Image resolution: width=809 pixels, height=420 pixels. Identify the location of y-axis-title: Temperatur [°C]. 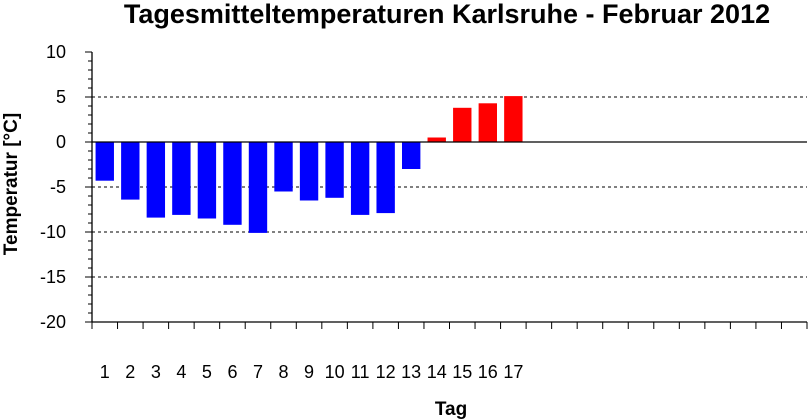
(11, 184).